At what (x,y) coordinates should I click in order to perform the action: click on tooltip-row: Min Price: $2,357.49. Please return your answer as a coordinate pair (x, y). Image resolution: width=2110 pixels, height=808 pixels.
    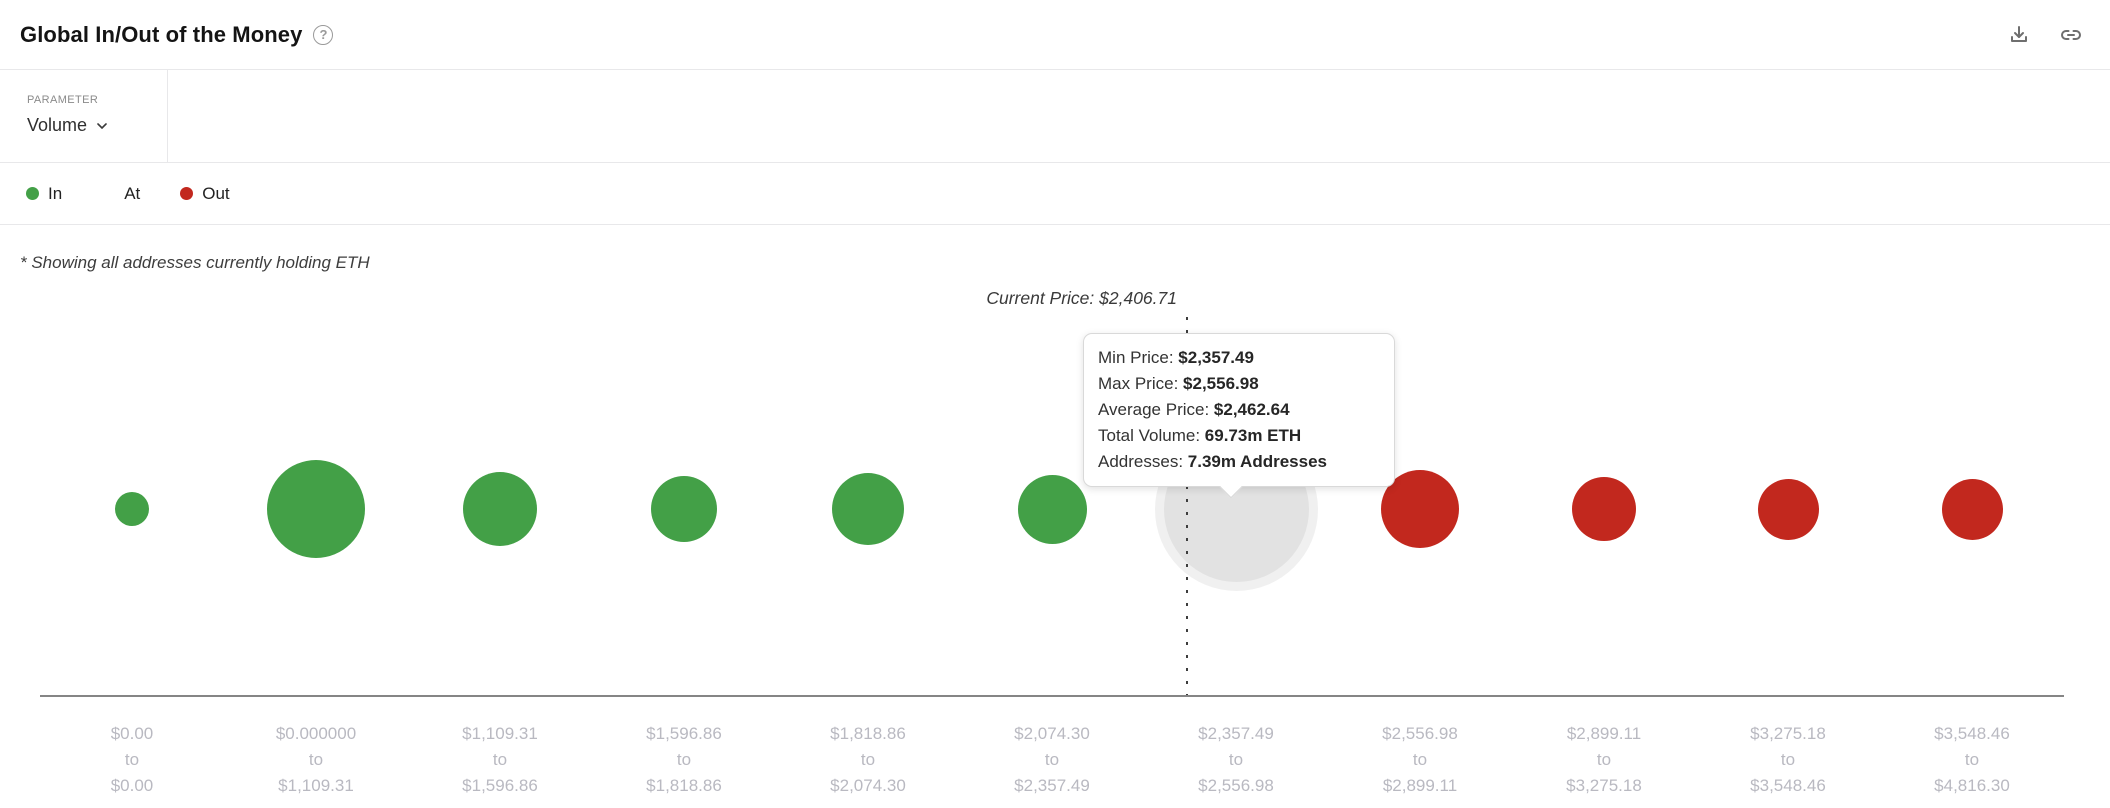
    Looking at the image, I should click on (1176, 357).